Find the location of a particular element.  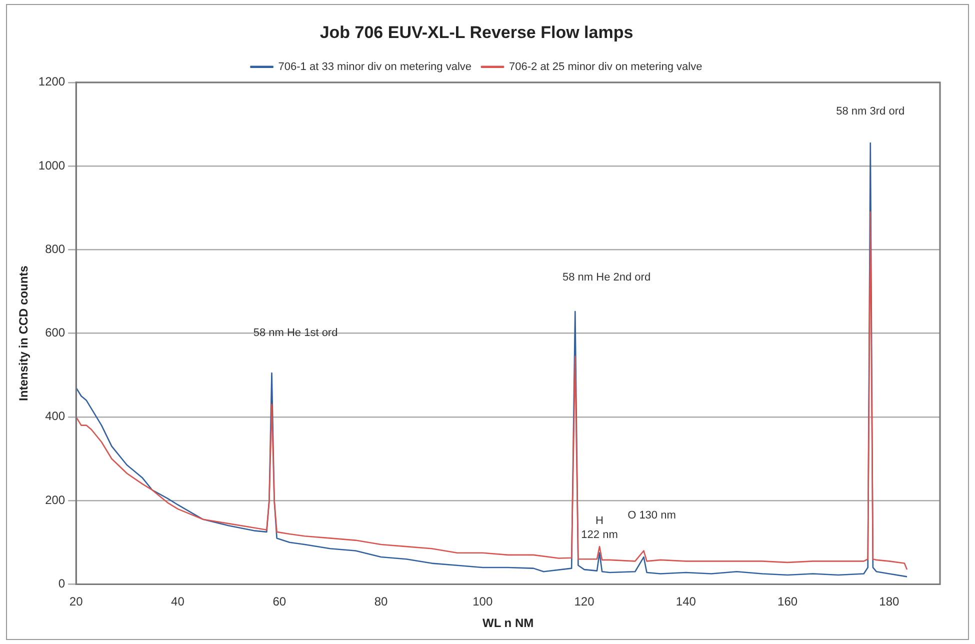

y-tick-label: 400 is located at coordinates (55, 416).